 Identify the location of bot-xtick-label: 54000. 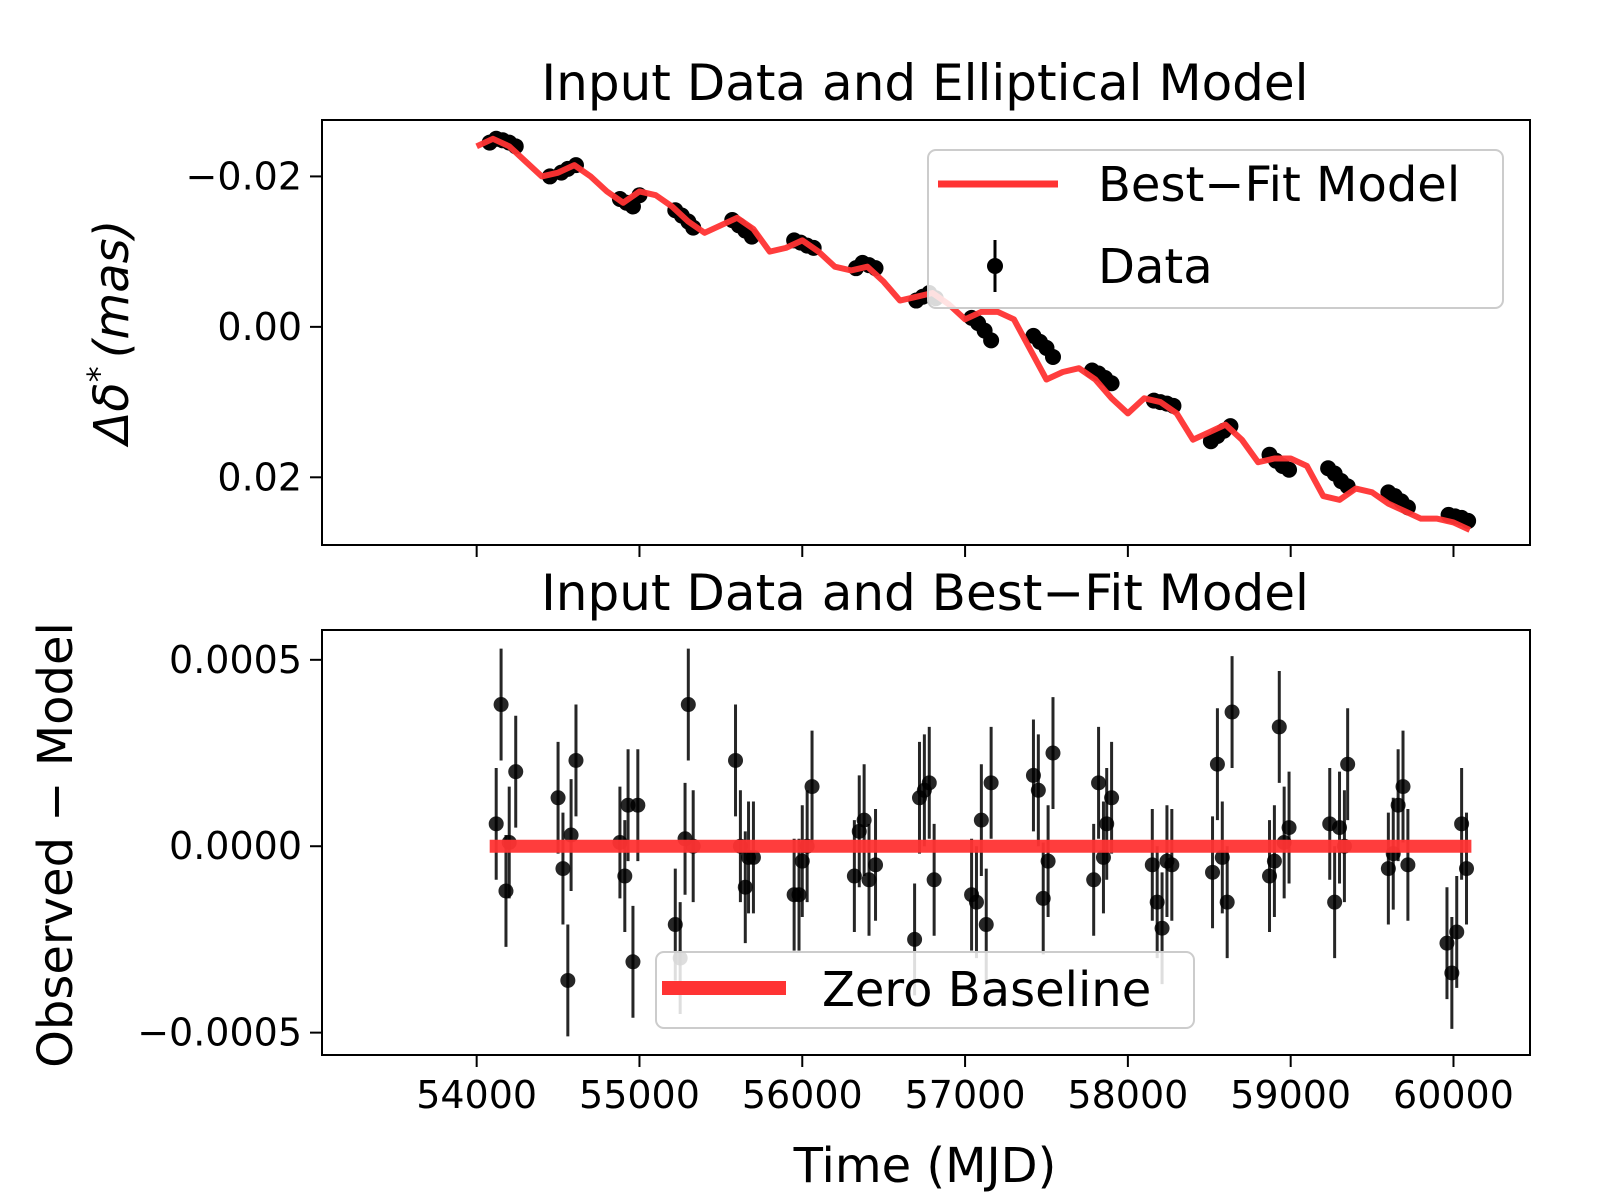
(476, 1095).